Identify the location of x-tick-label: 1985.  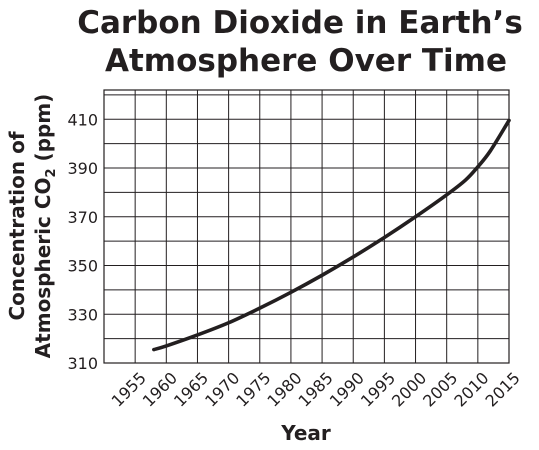
(316, 389).